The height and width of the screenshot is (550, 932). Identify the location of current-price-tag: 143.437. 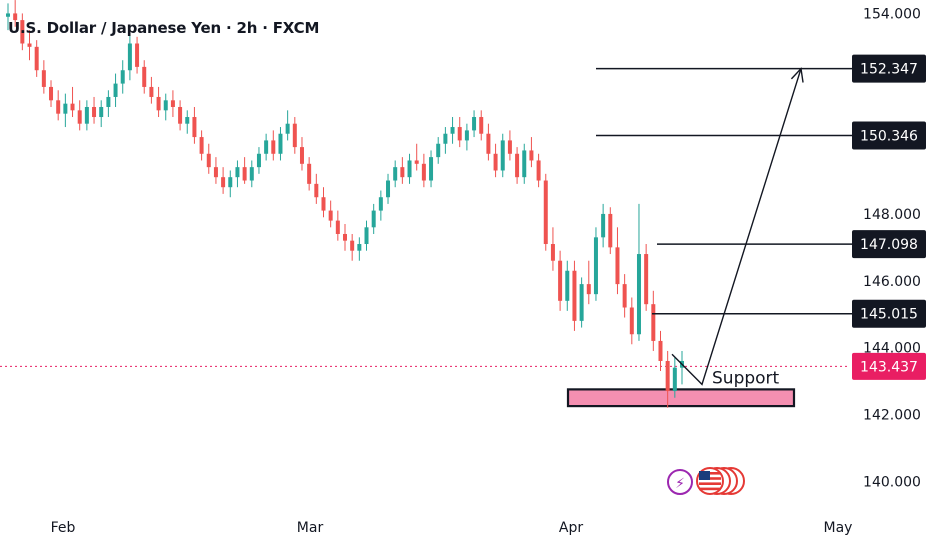
(889, 366).